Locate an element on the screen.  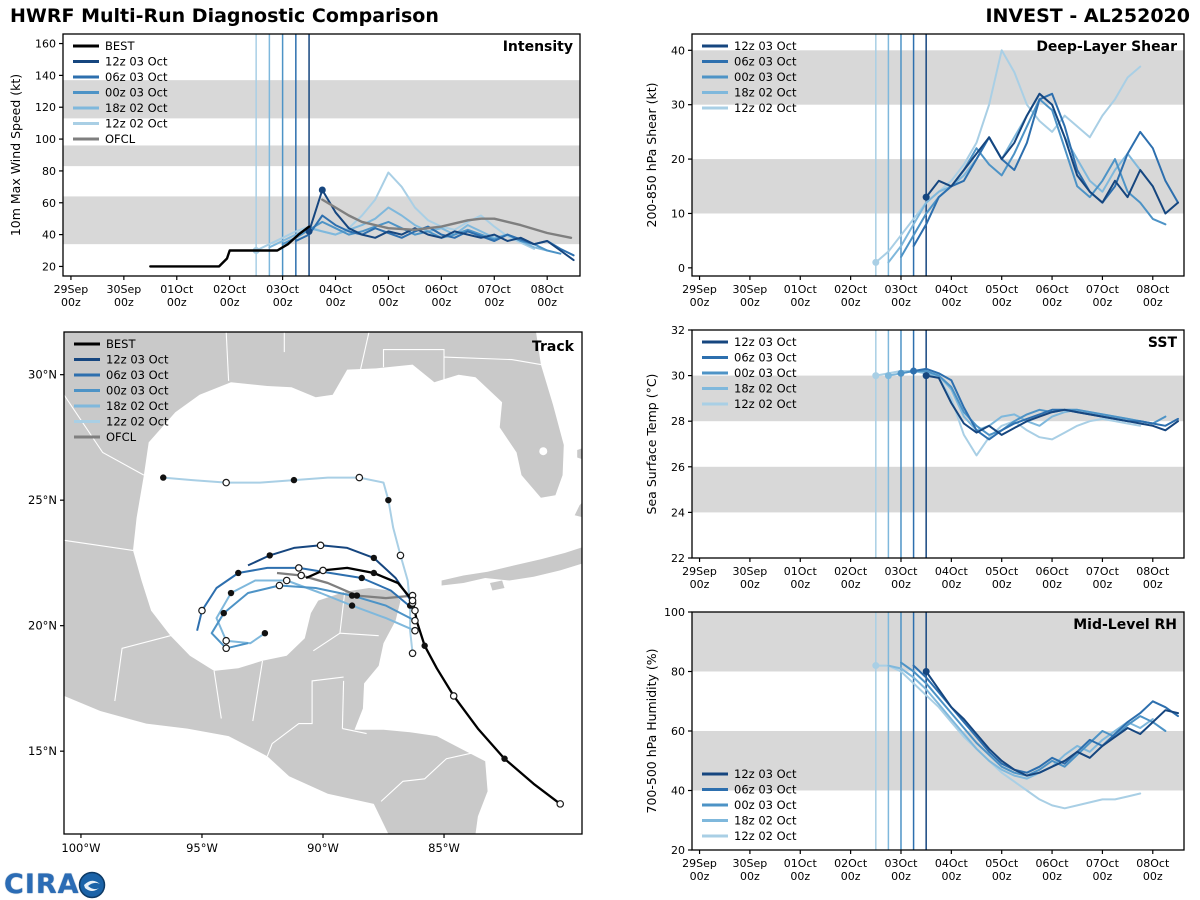
svg-text: 90°W is located at coordinates (323, 848).